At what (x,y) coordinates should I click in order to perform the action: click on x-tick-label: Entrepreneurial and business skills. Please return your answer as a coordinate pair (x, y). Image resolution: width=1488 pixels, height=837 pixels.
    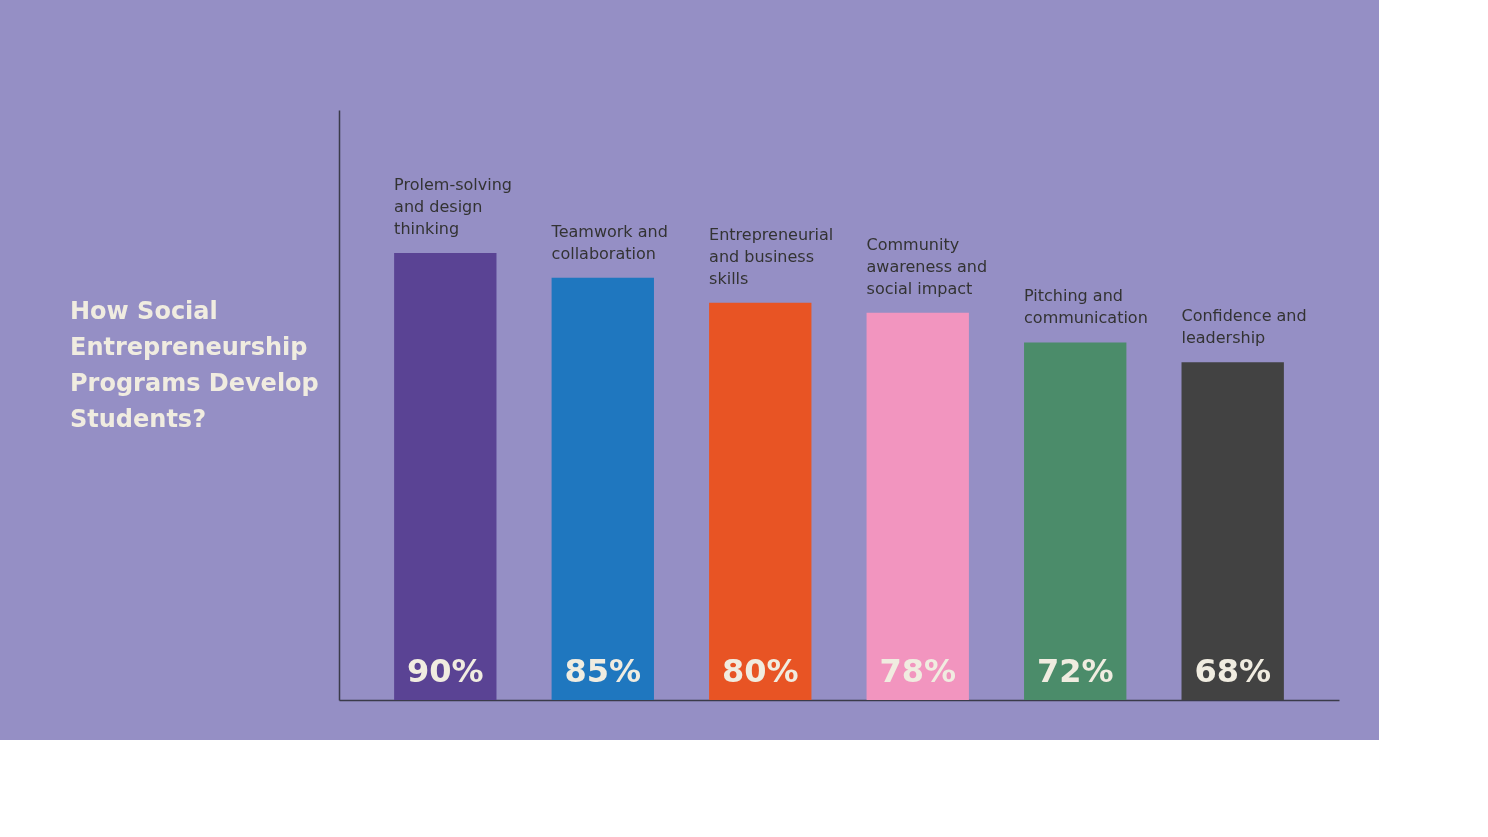
    Looking at the image, I should click on (771, 256).